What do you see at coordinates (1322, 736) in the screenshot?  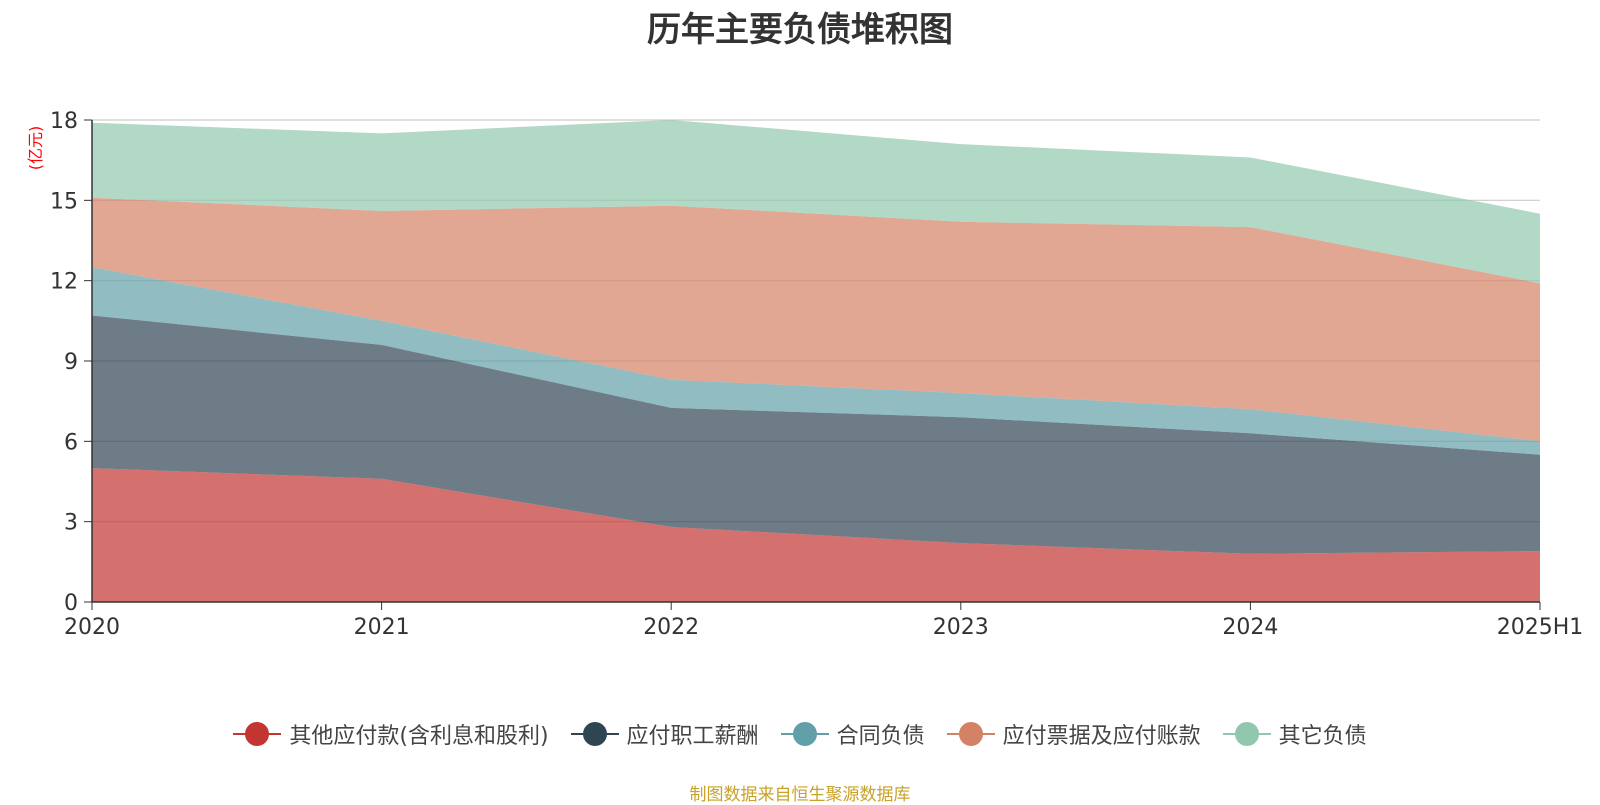 I see `legend-label: 其它负债` at bounding box center [1322, 736].